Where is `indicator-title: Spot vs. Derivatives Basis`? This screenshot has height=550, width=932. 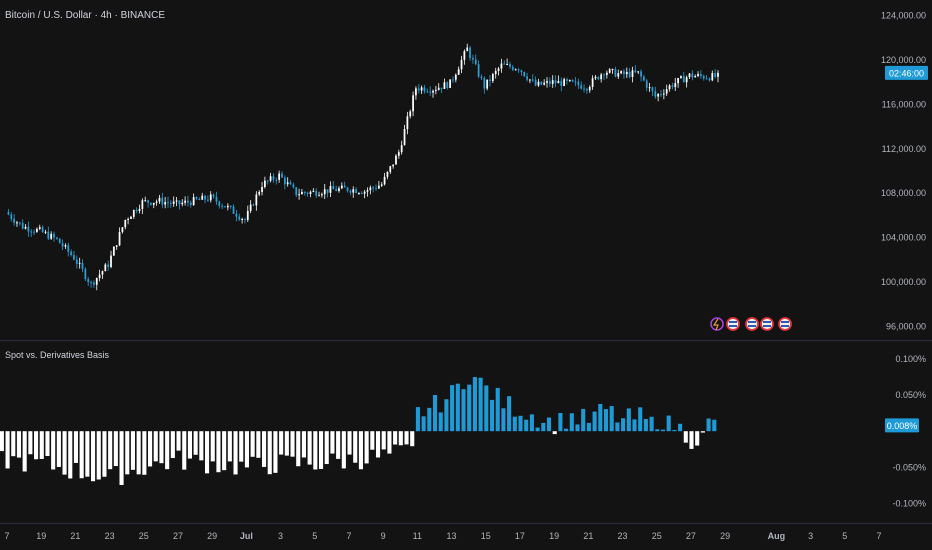
indicator-title: Spot vs. Derivatives Basis is located at coordinates (57, 355).